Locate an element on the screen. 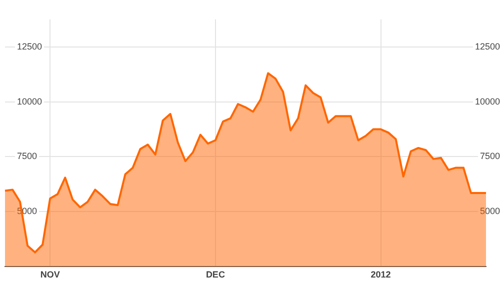  x-tick-label: DEC is located at coordinates (216, 274).